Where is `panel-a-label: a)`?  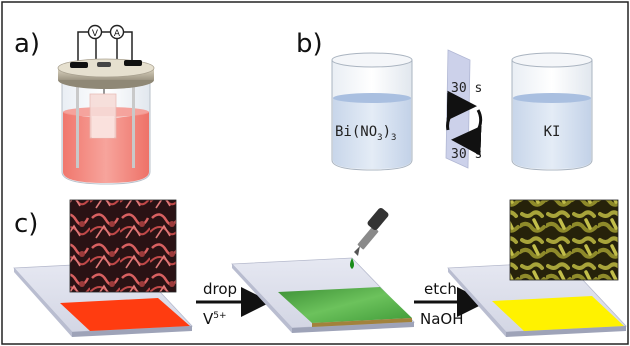
panel-a-label: a) is located at coordinates (27, 44).